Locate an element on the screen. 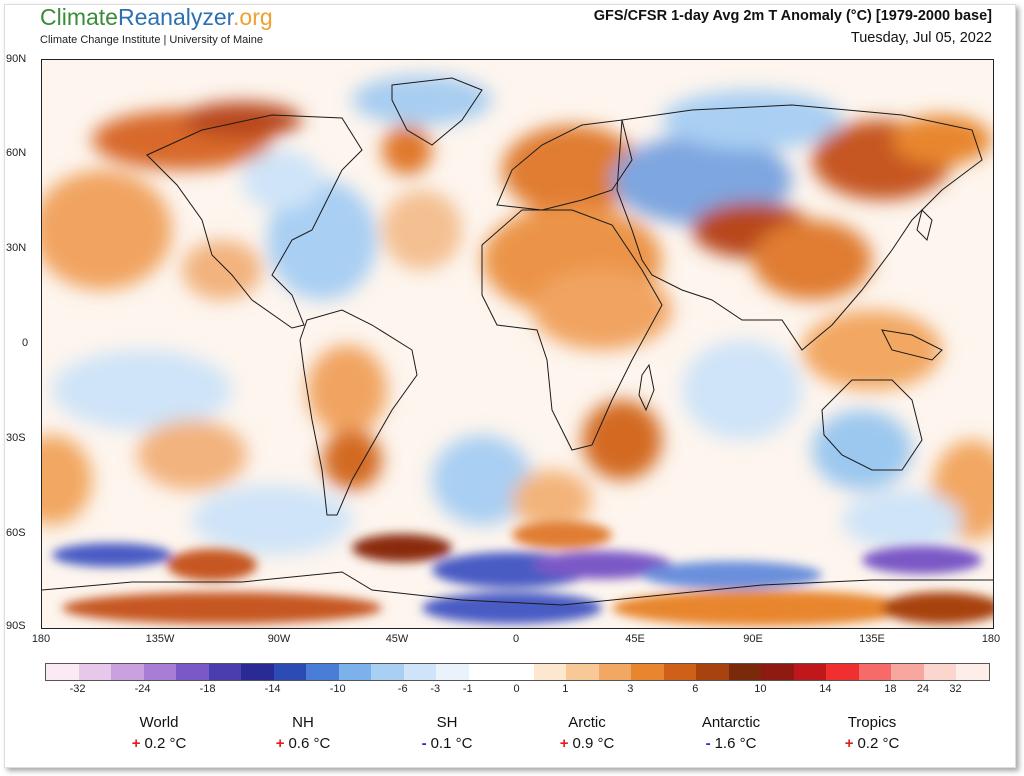  color-scale-label: 10 is located at coordinates (760, 689).